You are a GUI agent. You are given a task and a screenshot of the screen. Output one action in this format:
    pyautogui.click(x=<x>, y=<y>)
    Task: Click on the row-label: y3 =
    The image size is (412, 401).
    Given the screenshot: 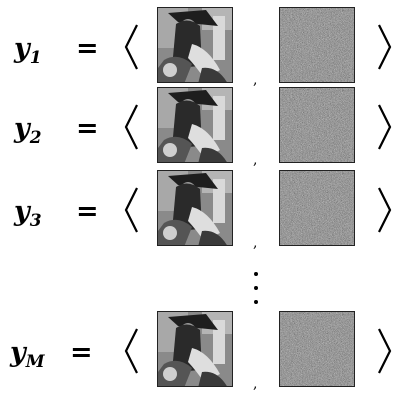 What is the action you would take?
    pyautogui.click(x=66, y=212)
    